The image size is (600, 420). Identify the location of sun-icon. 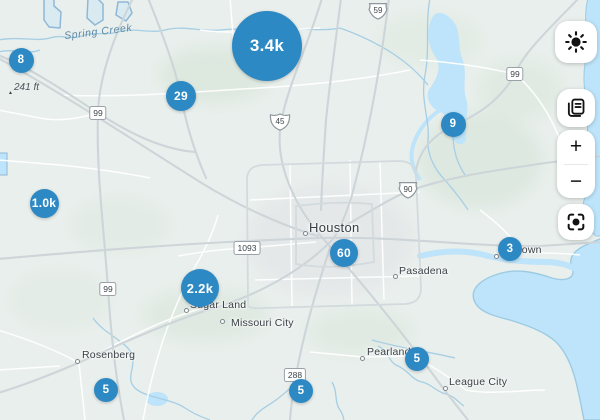
(576, 42).